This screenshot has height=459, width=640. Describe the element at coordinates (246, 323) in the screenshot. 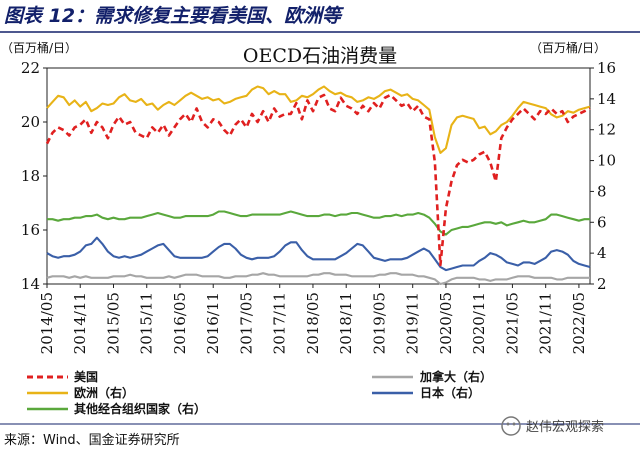

I see `x-axis-tick-label: 2017/05` at that location.